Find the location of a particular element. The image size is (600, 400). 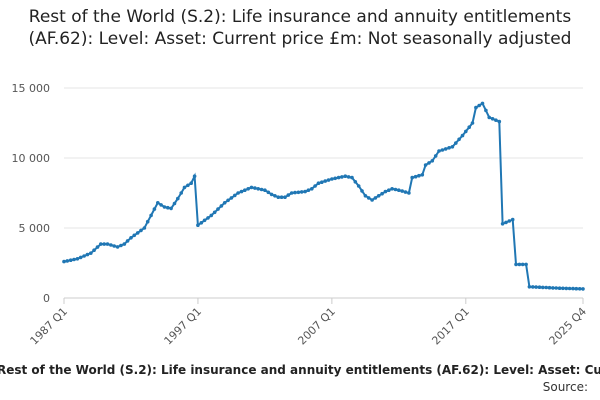

x-tick-label: 2007 Q1 is located at coordinates (316, 326).